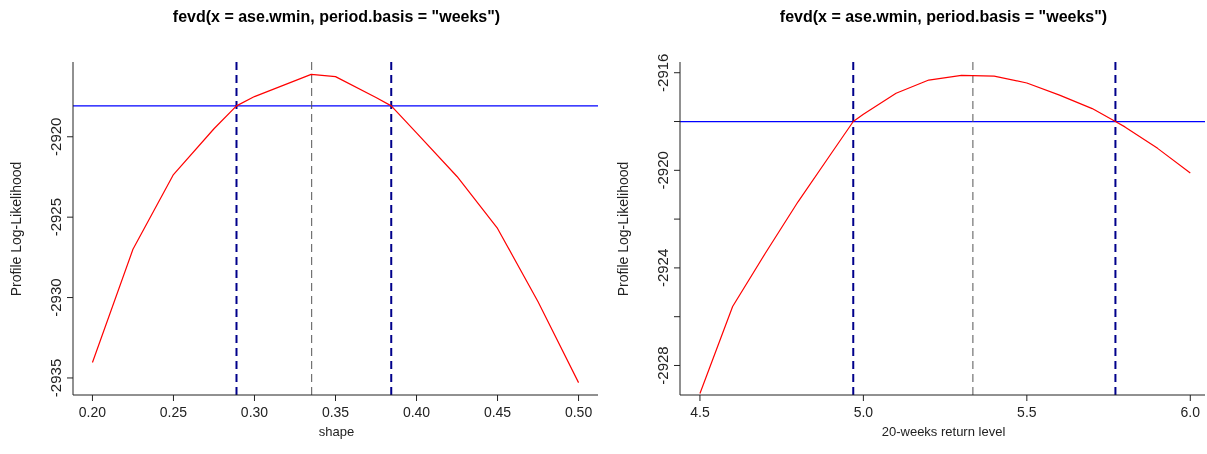  What do you see at coordinates (335, 412) in the screenshot?
I see `x-tick-label: 0.35` at bounding box center [335, 412].